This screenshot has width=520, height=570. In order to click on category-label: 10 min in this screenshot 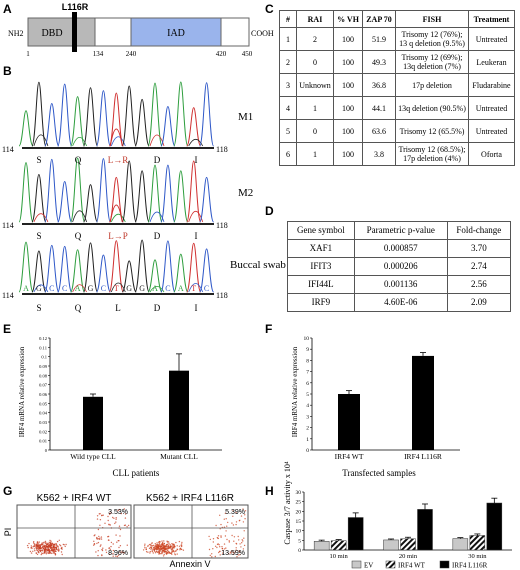, I will do `click(339, 556)`.